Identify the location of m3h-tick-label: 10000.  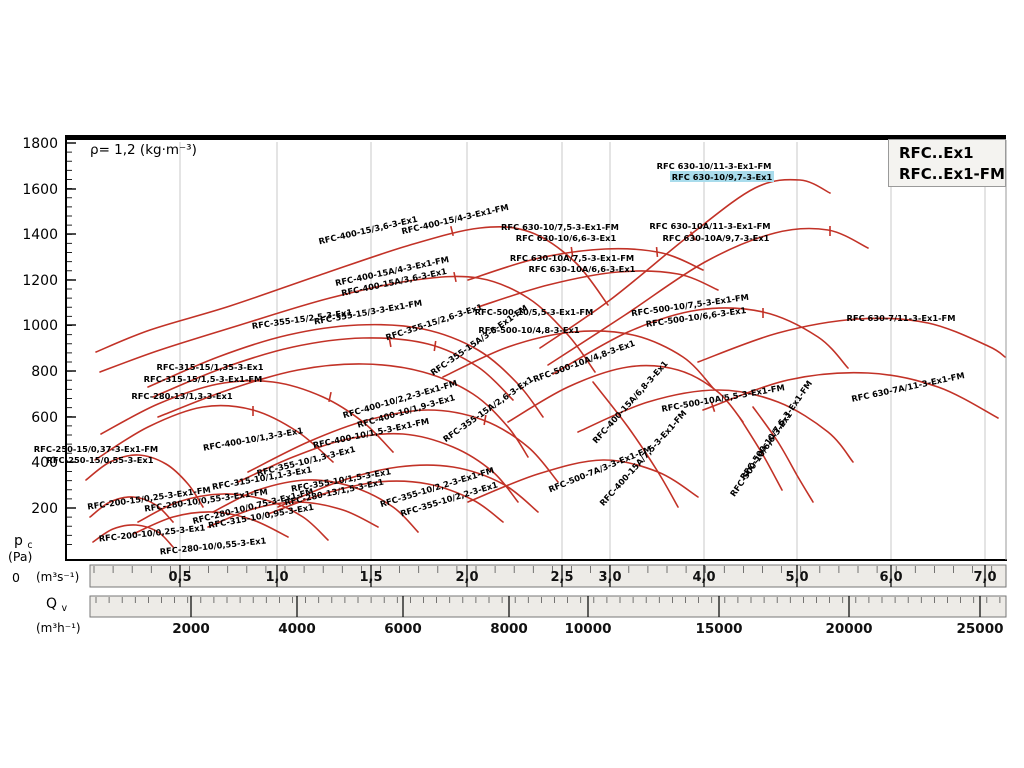
(588, 629).